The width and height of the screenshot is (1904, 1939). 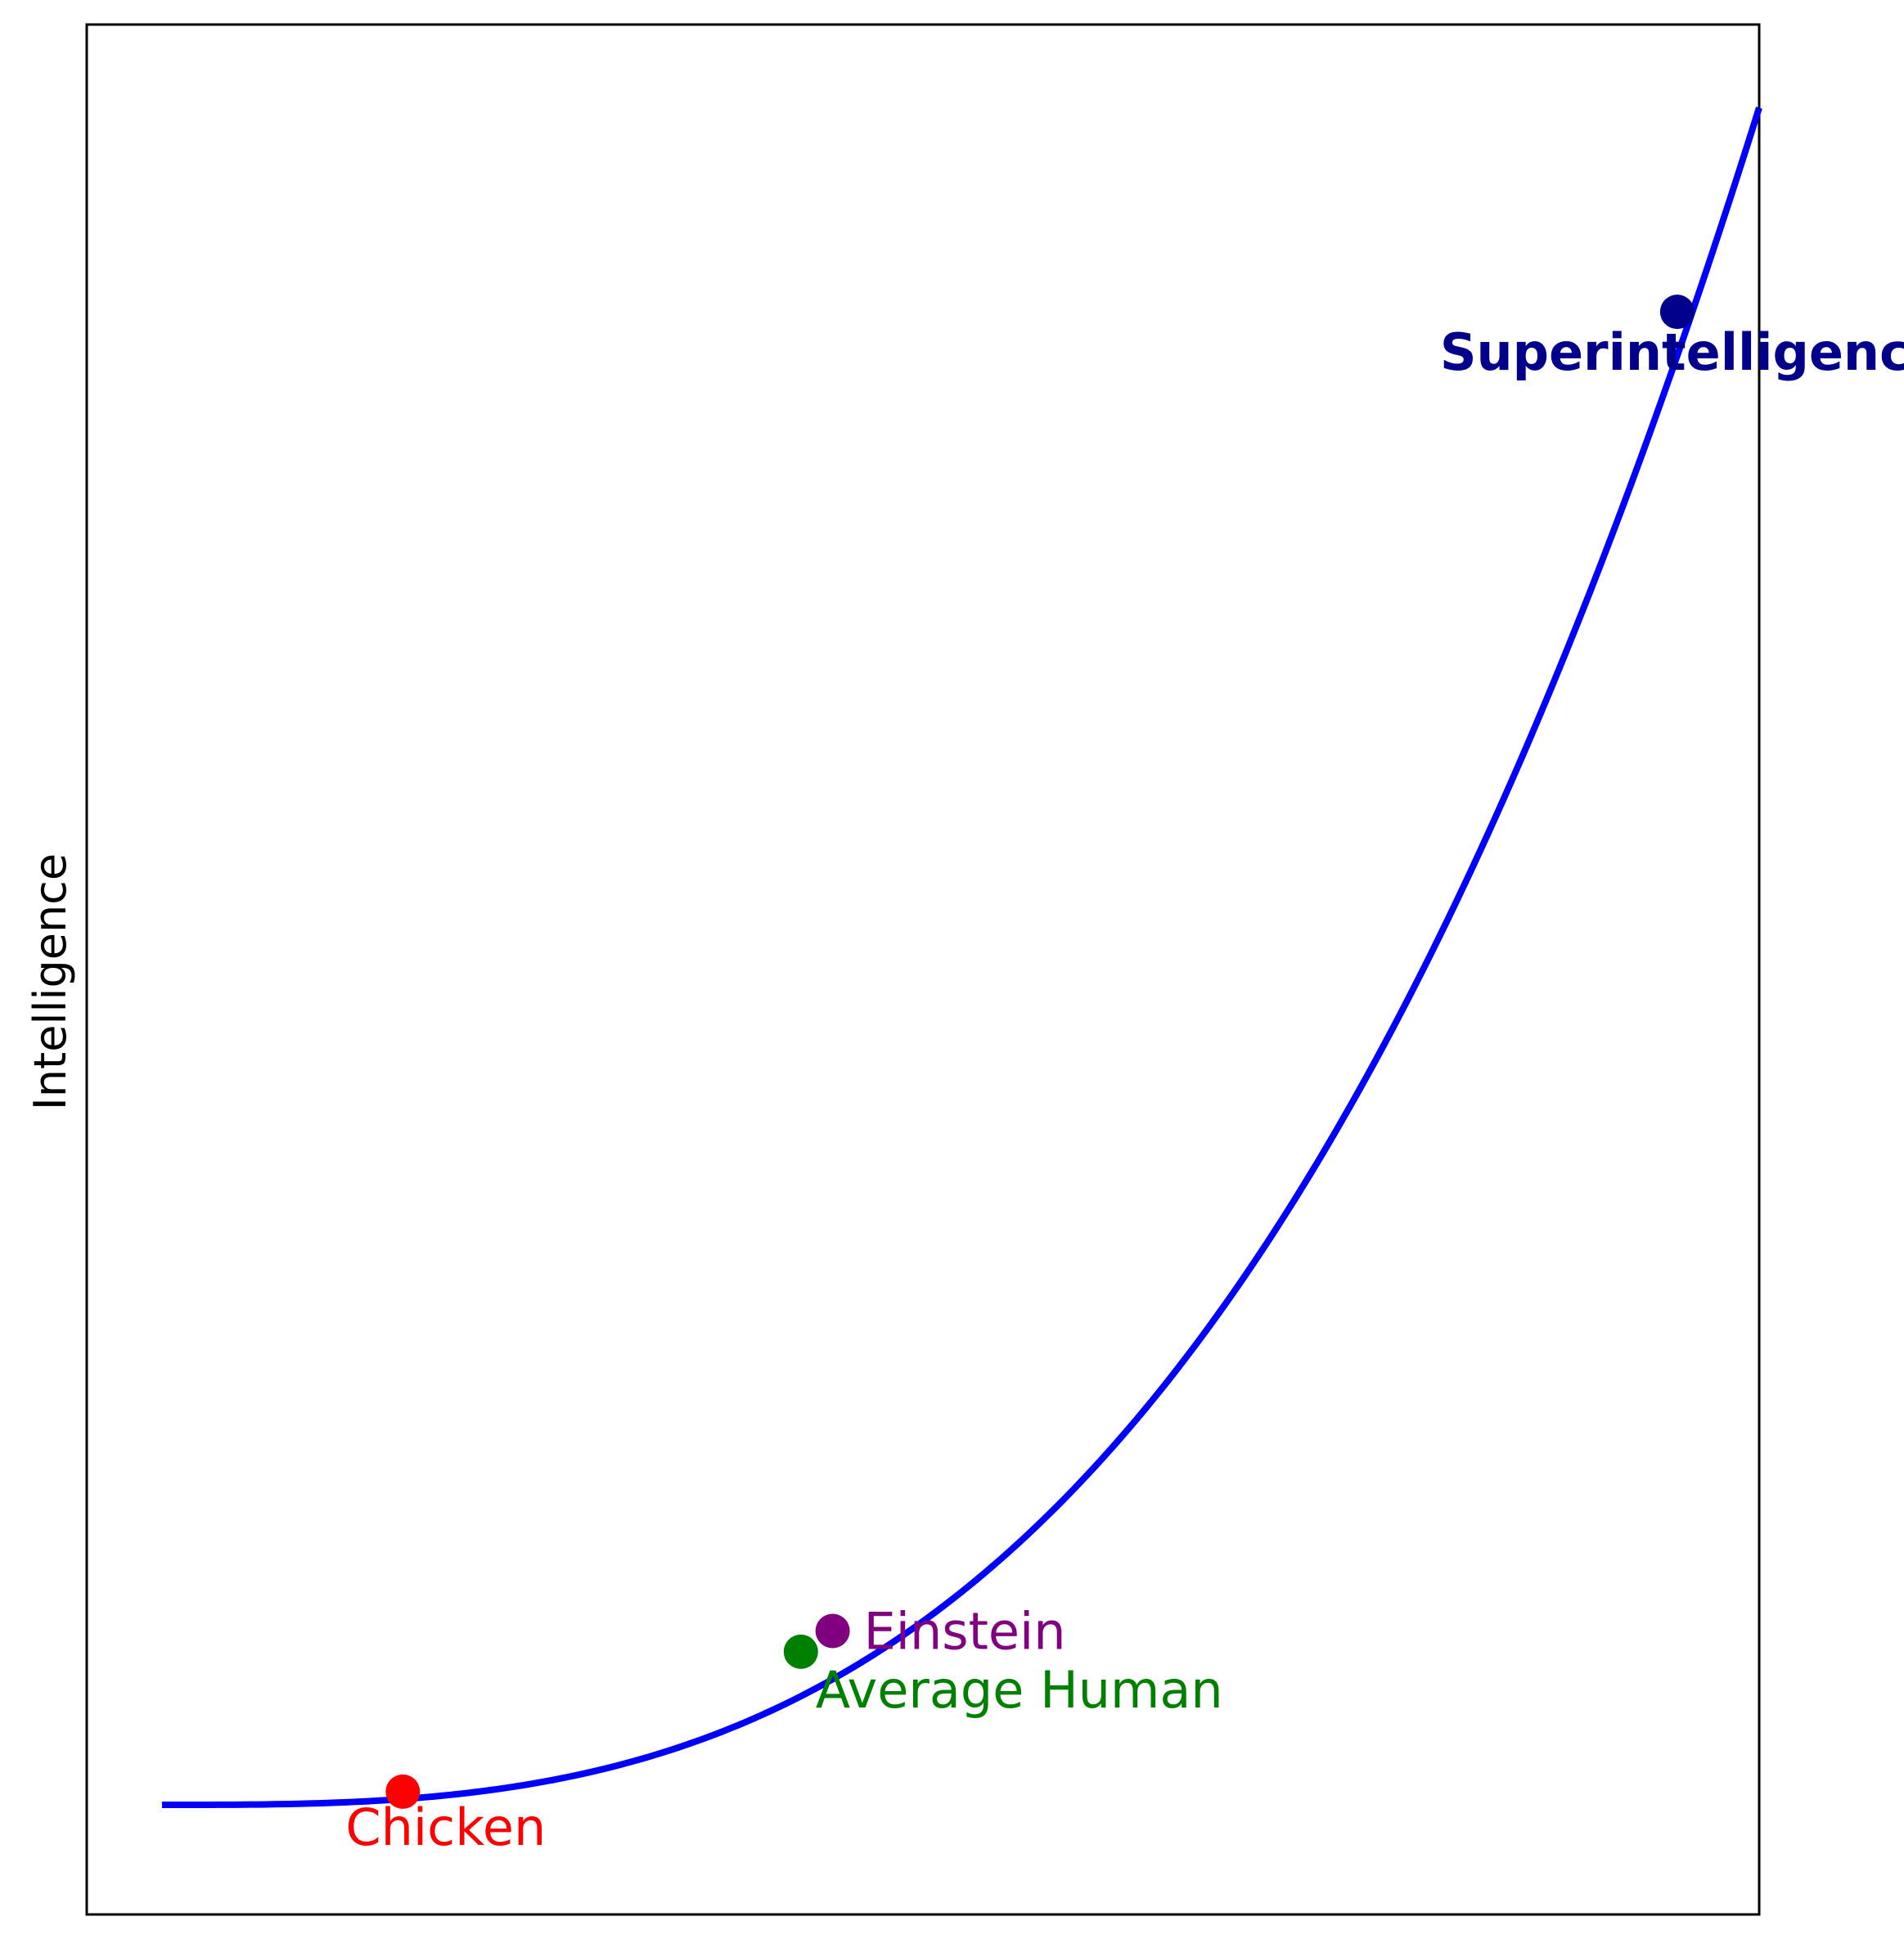 I want to click on point-marker-chicken, so click(x=403, y=1791).